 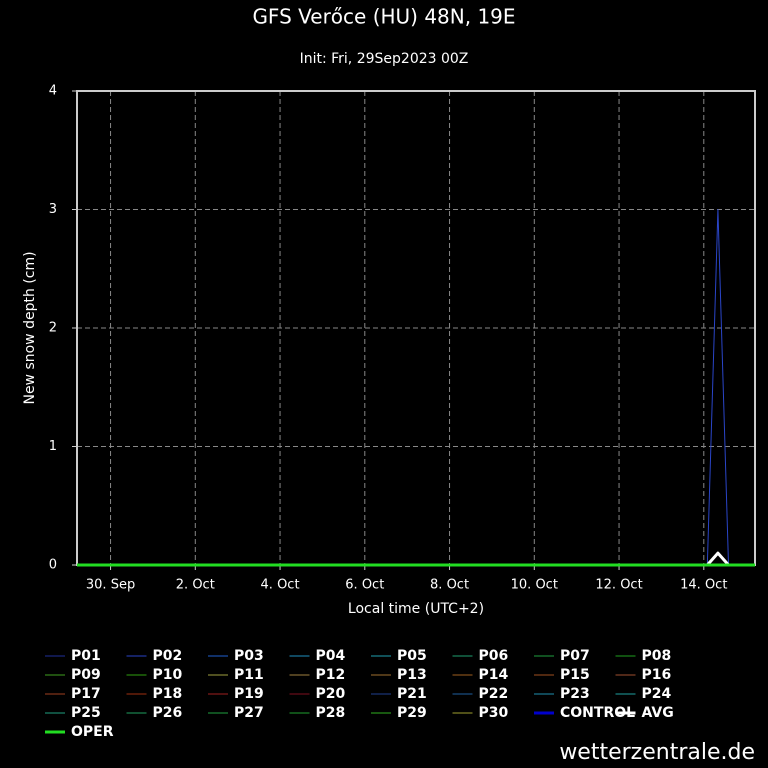 I want to click on legend-label: CONTROL, so click(x=597, y=713).